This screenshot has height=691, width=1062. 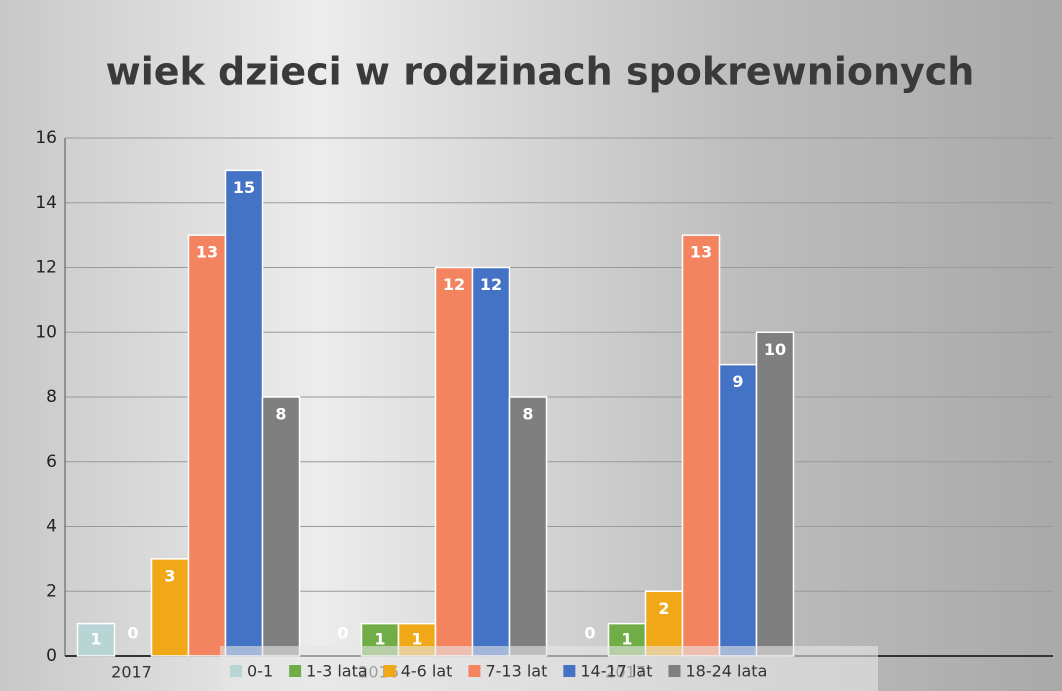 I want to click on y-tick-label: 2, so click(x=51, y=591).